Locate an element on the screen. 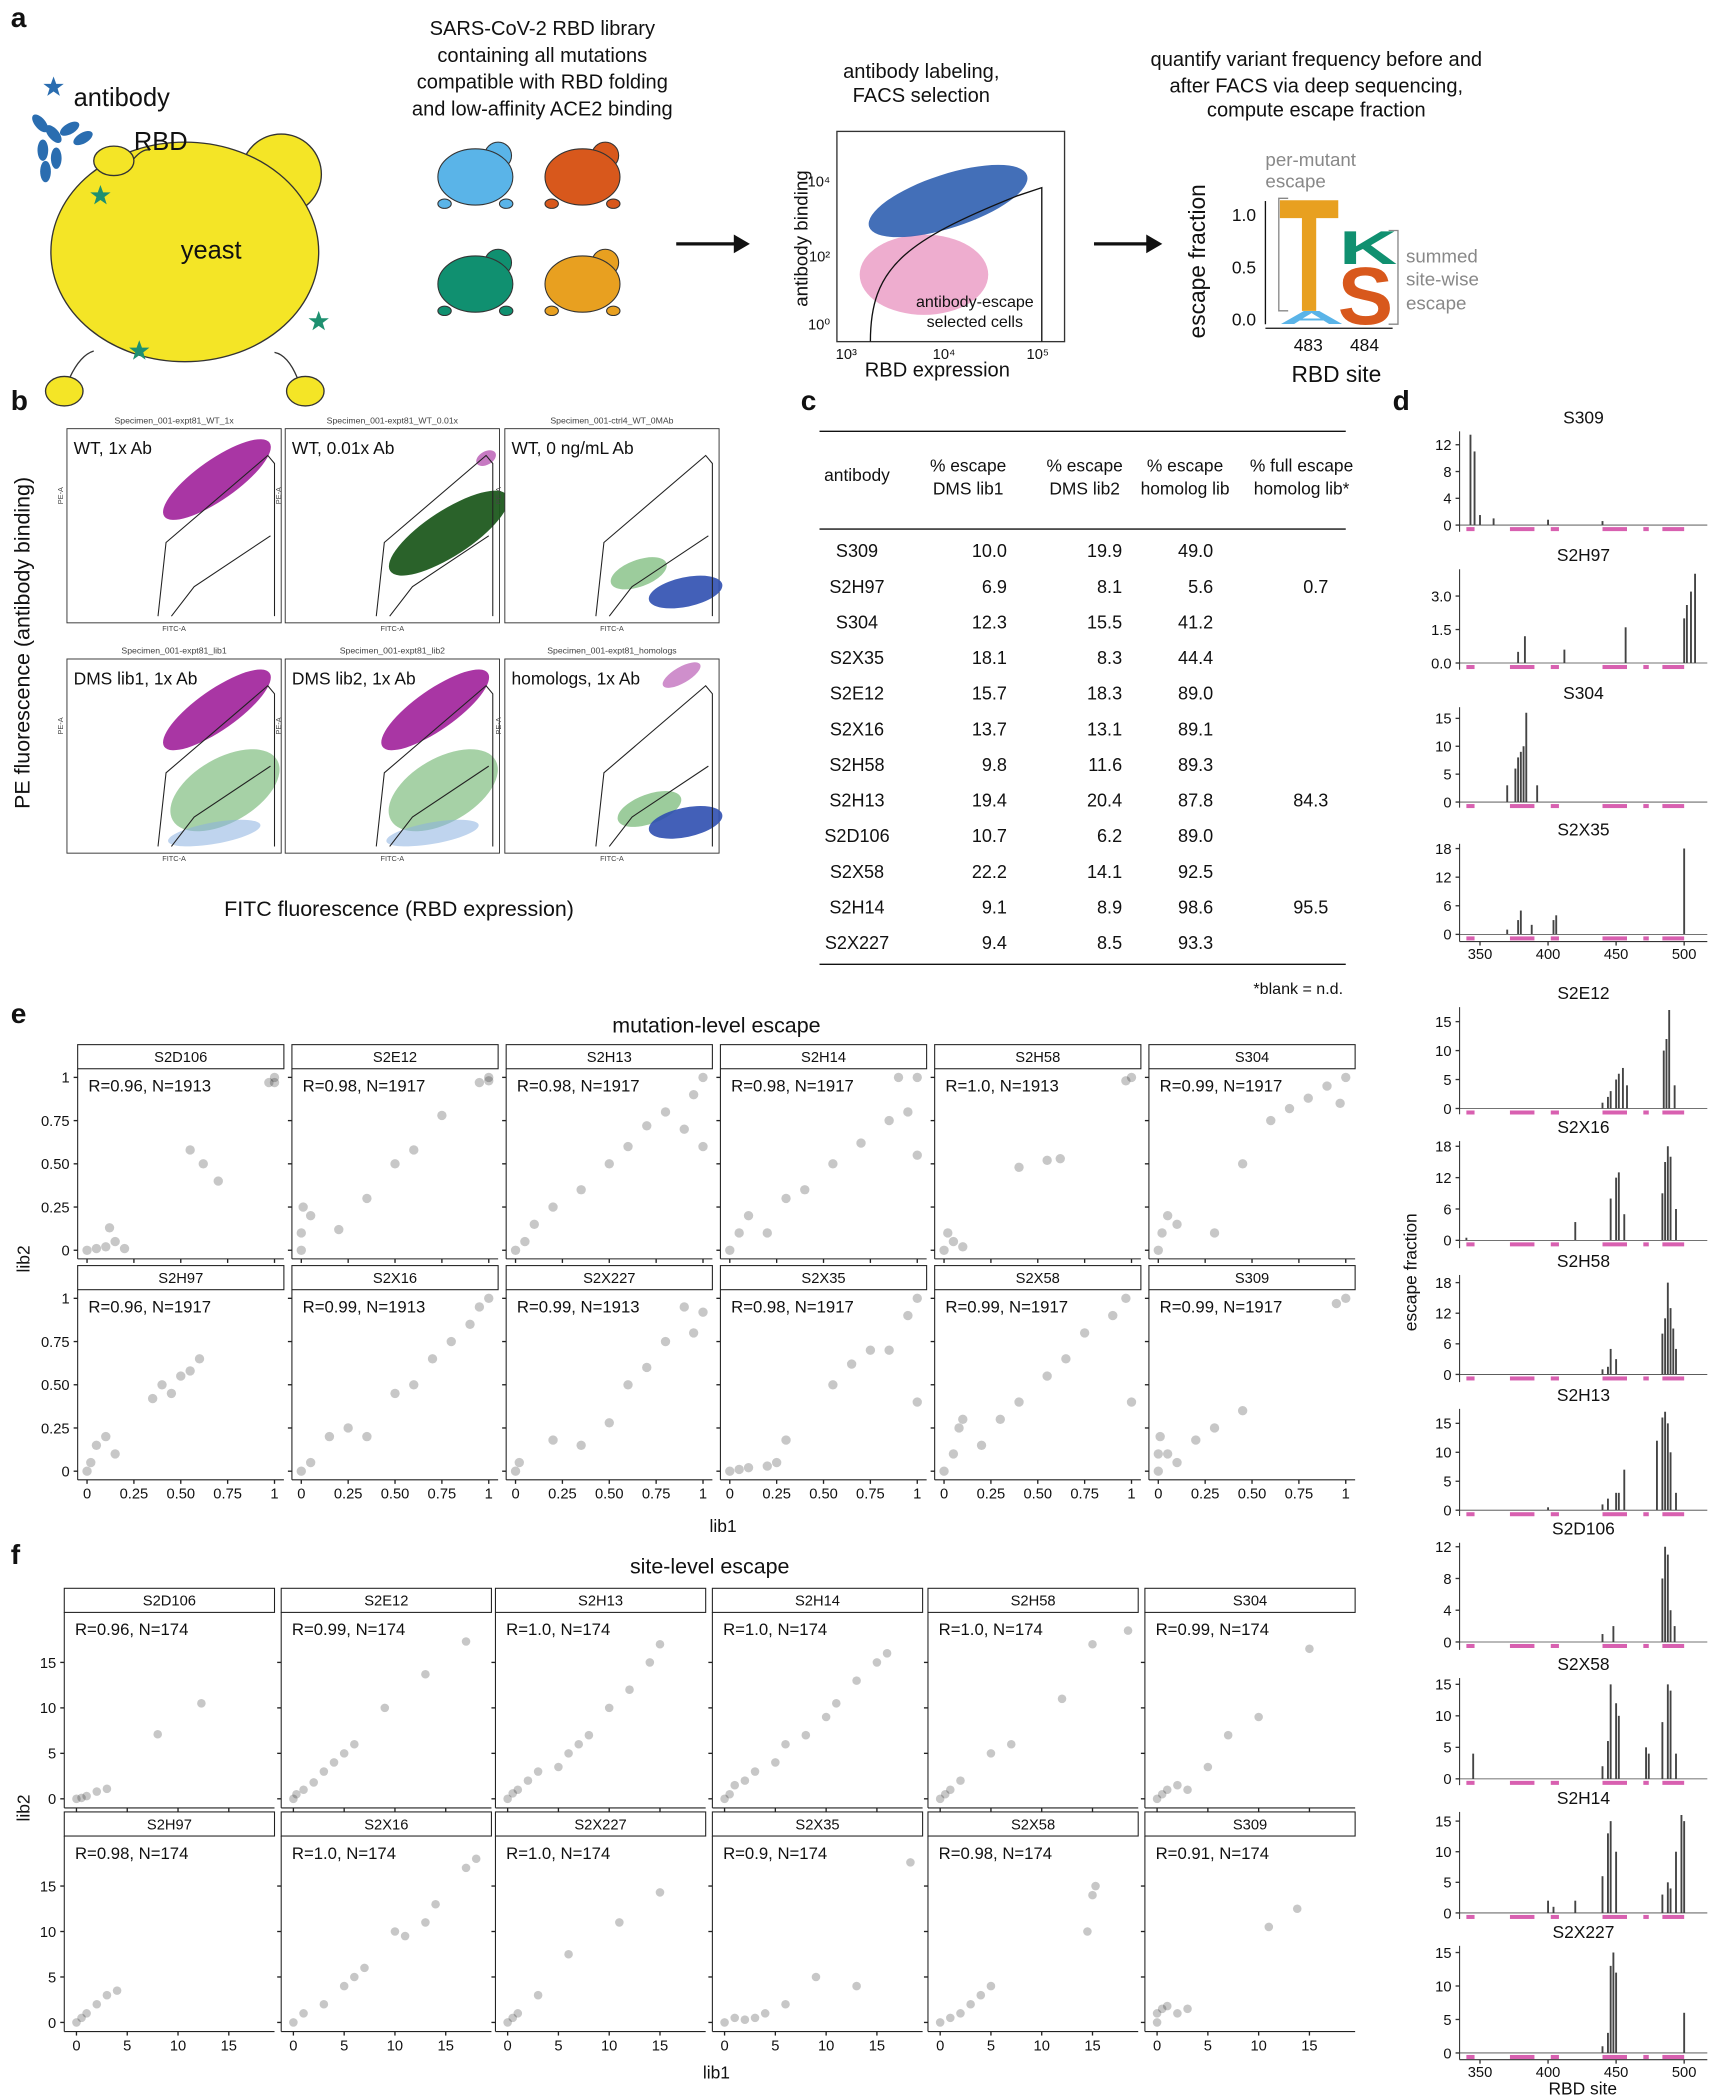 Image resolution: width=1714 pixels, height=2100 pixels. y-tick-label: 0.25 is located at coordinates (55, 1208).